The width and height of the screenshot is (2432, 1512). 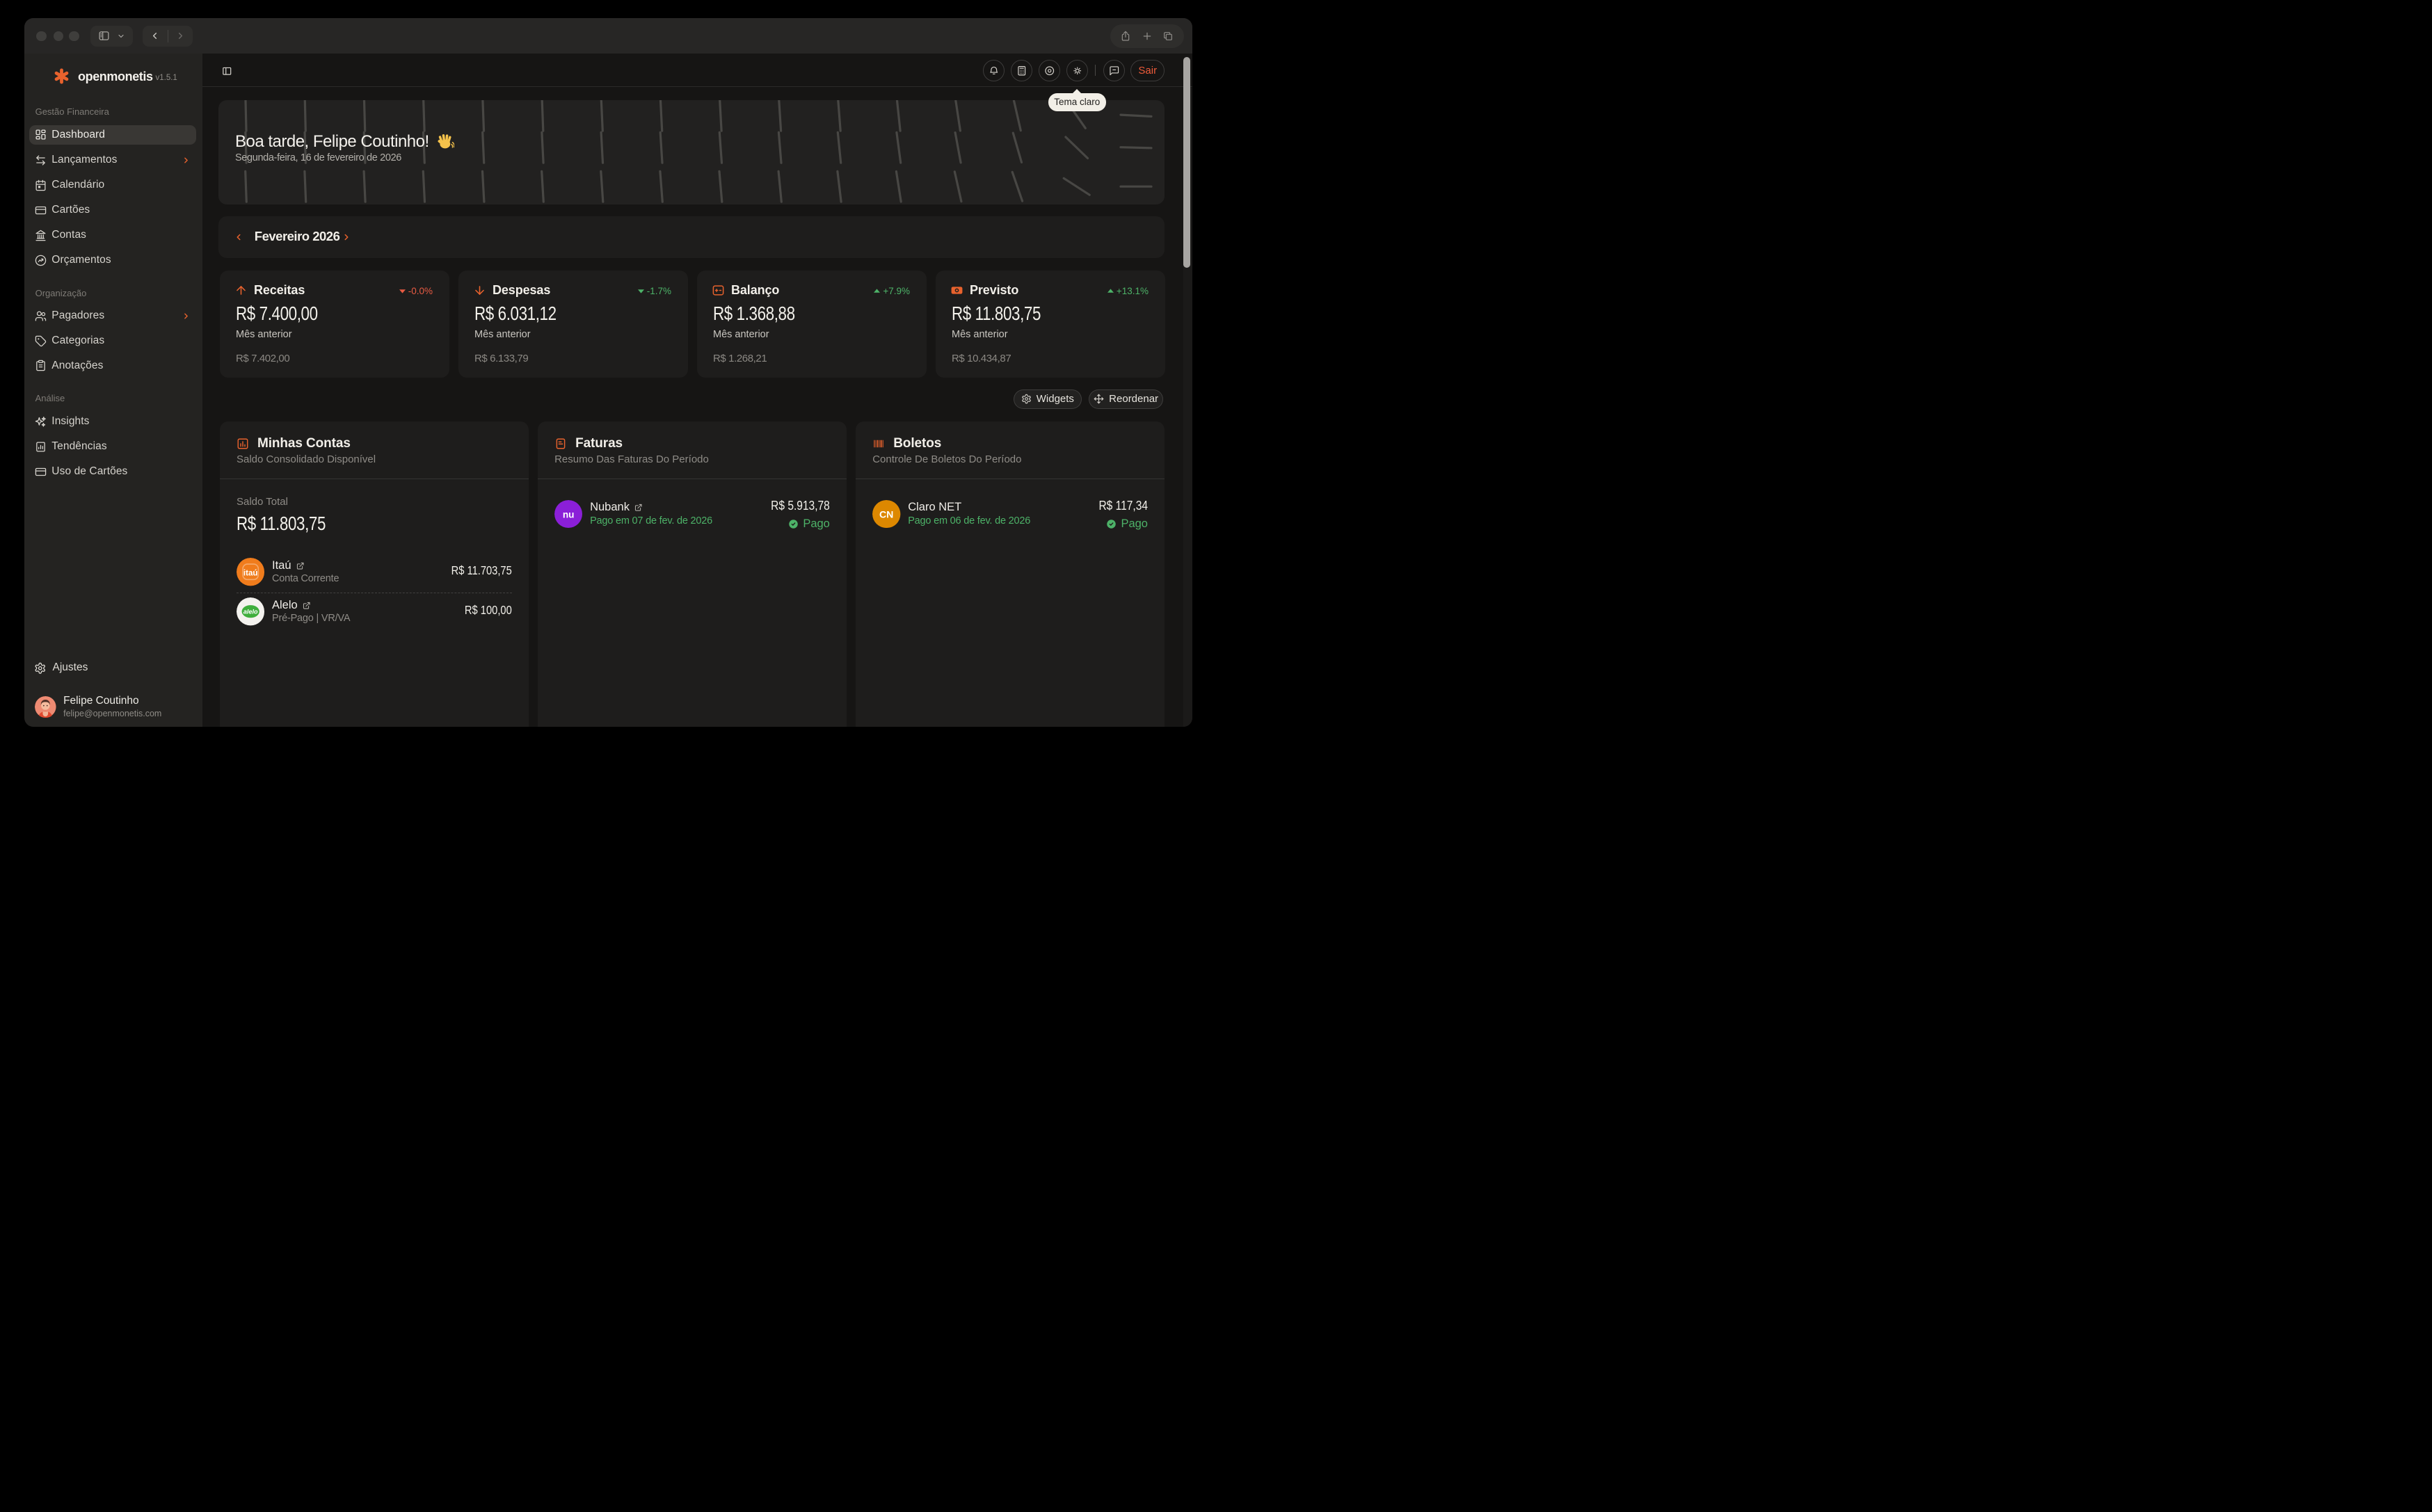 What do you see at coordinates (250, 612) in the screenshot?
I see `svg-text: alelo` at bounding box center [250, 612].